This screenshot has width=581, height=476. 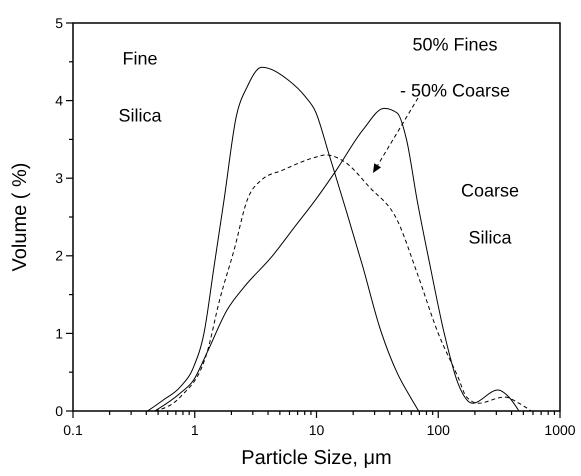 I want to click on y-tick-label: 2, so click(x=59, y=256).